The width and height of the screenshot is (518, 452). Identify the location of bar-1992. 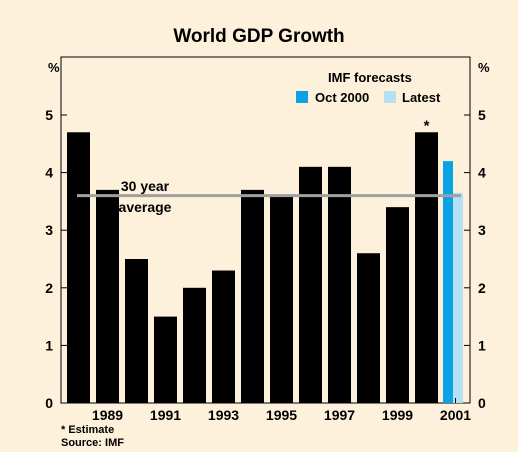
(194, 345).